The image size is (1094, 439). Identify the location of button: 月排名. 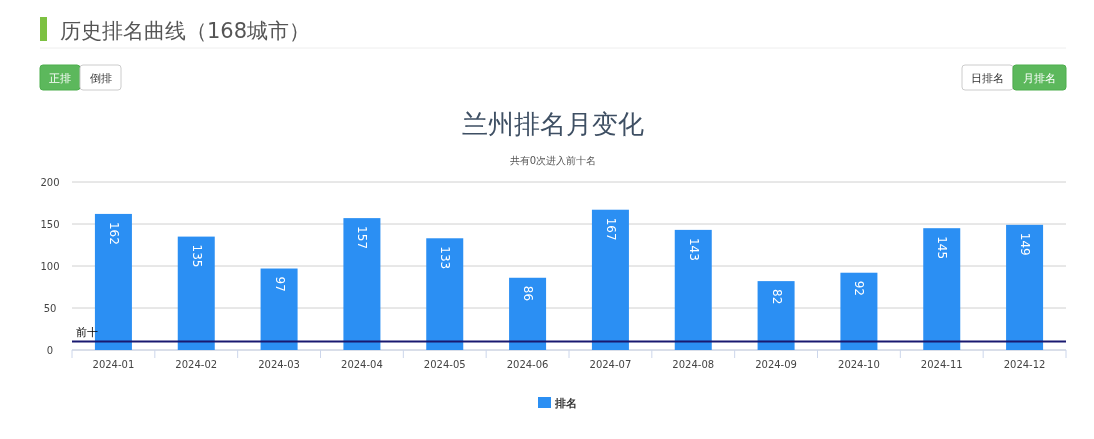
(1039, 77).